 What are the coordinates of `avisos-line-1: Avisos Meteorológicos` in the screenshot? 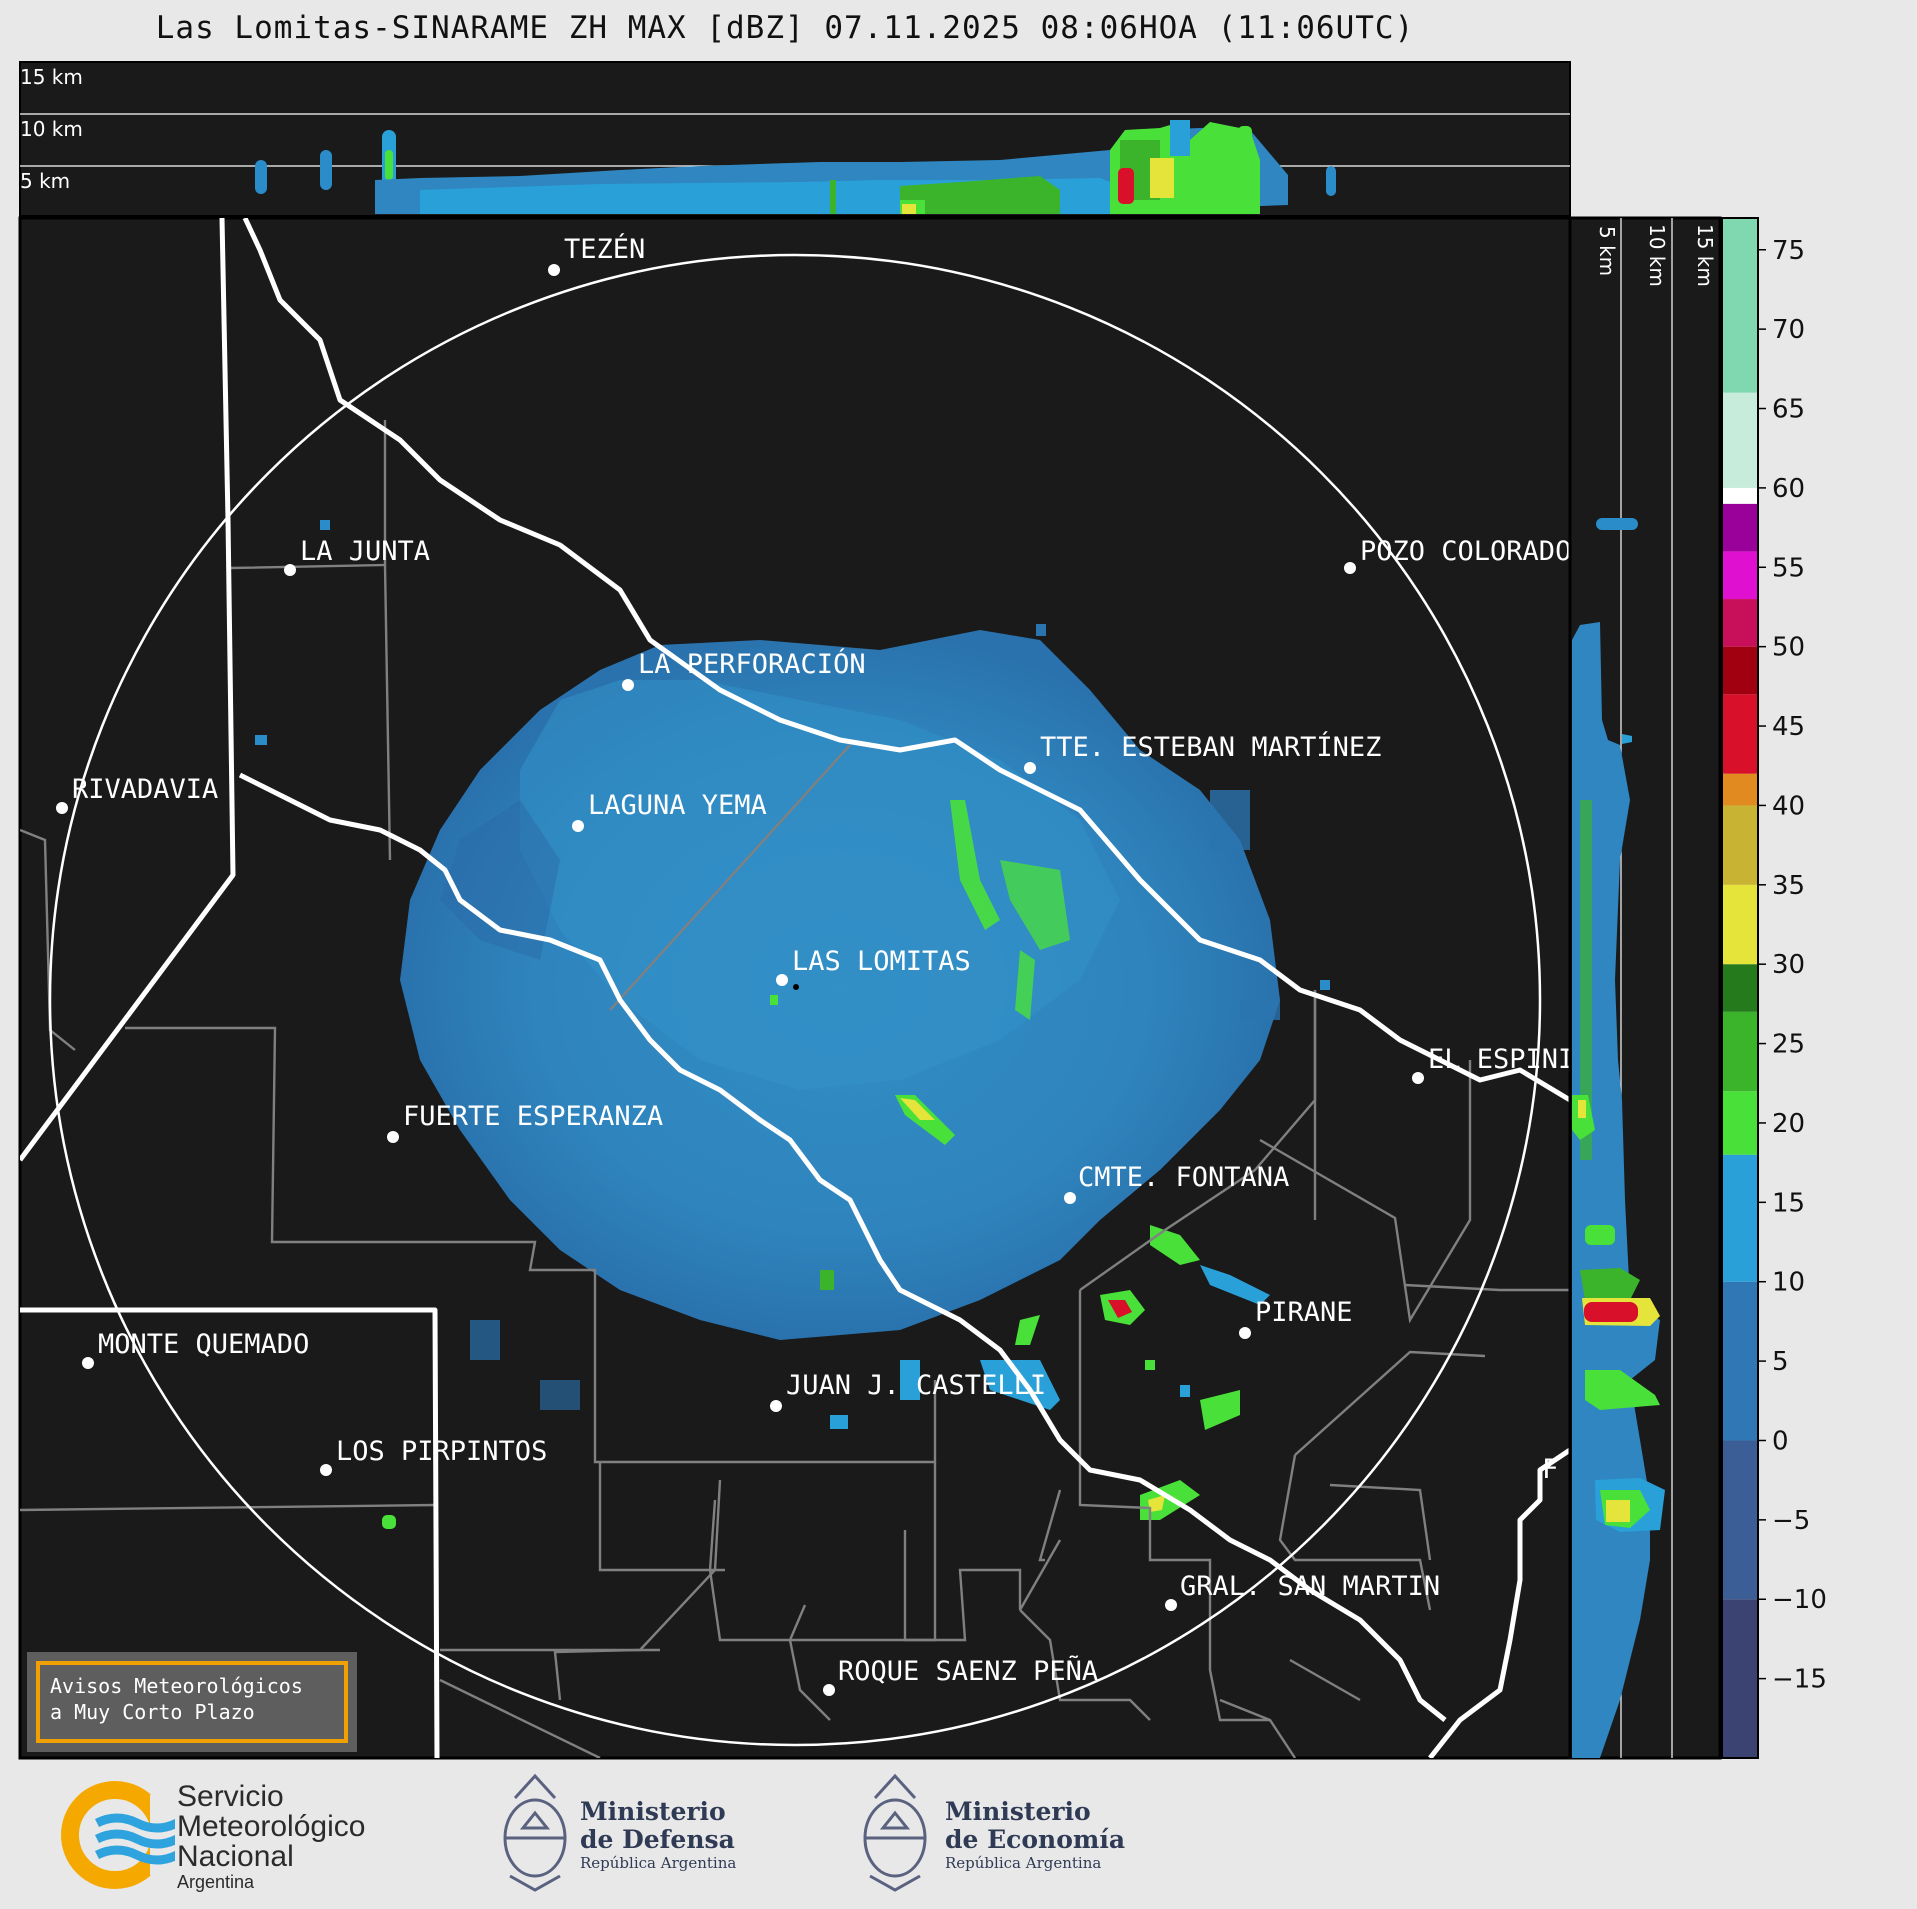 It's located at (176, 1686).